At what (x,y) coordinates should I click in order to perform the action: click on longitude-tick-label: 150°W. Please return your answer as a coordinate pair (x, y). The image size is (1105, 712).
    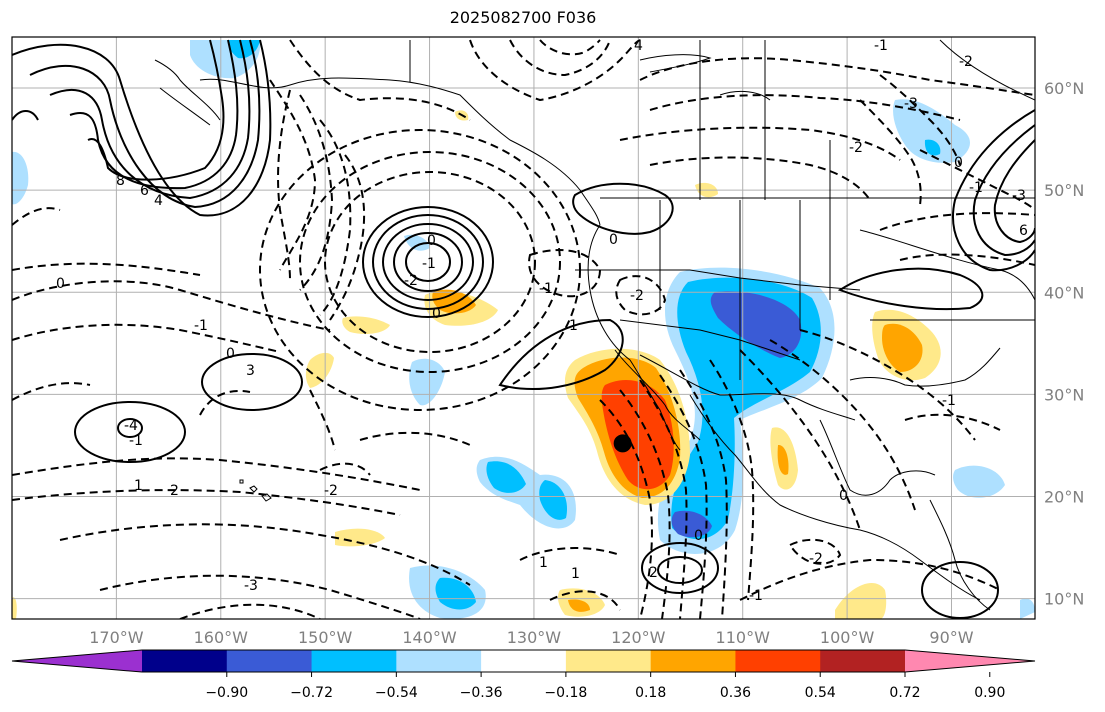
    Looking at the image, I should click on (325, 637).